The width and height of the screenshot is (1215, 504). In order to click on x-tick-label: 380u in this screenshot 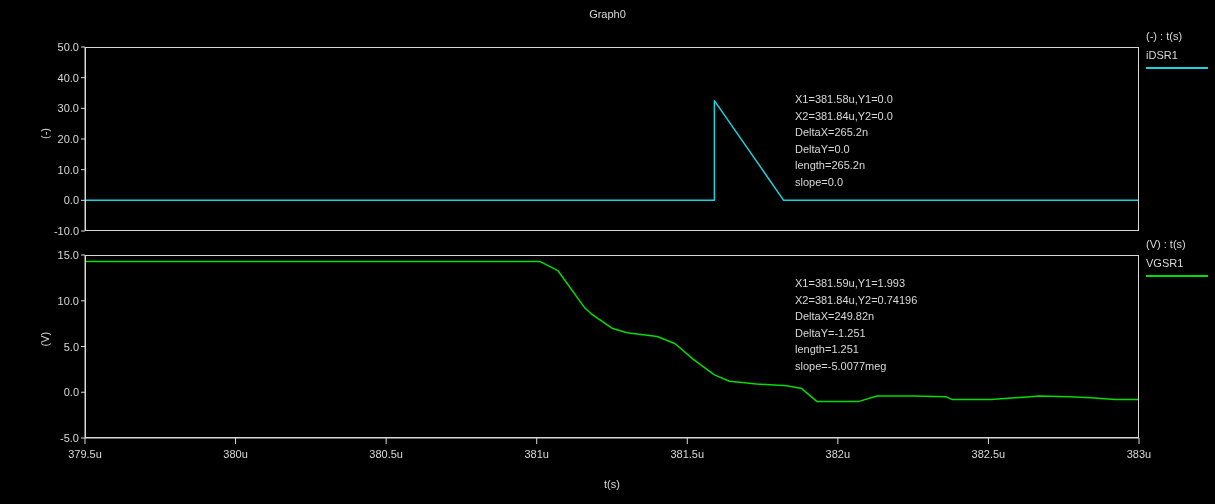, I will do `click(235, 454)`.